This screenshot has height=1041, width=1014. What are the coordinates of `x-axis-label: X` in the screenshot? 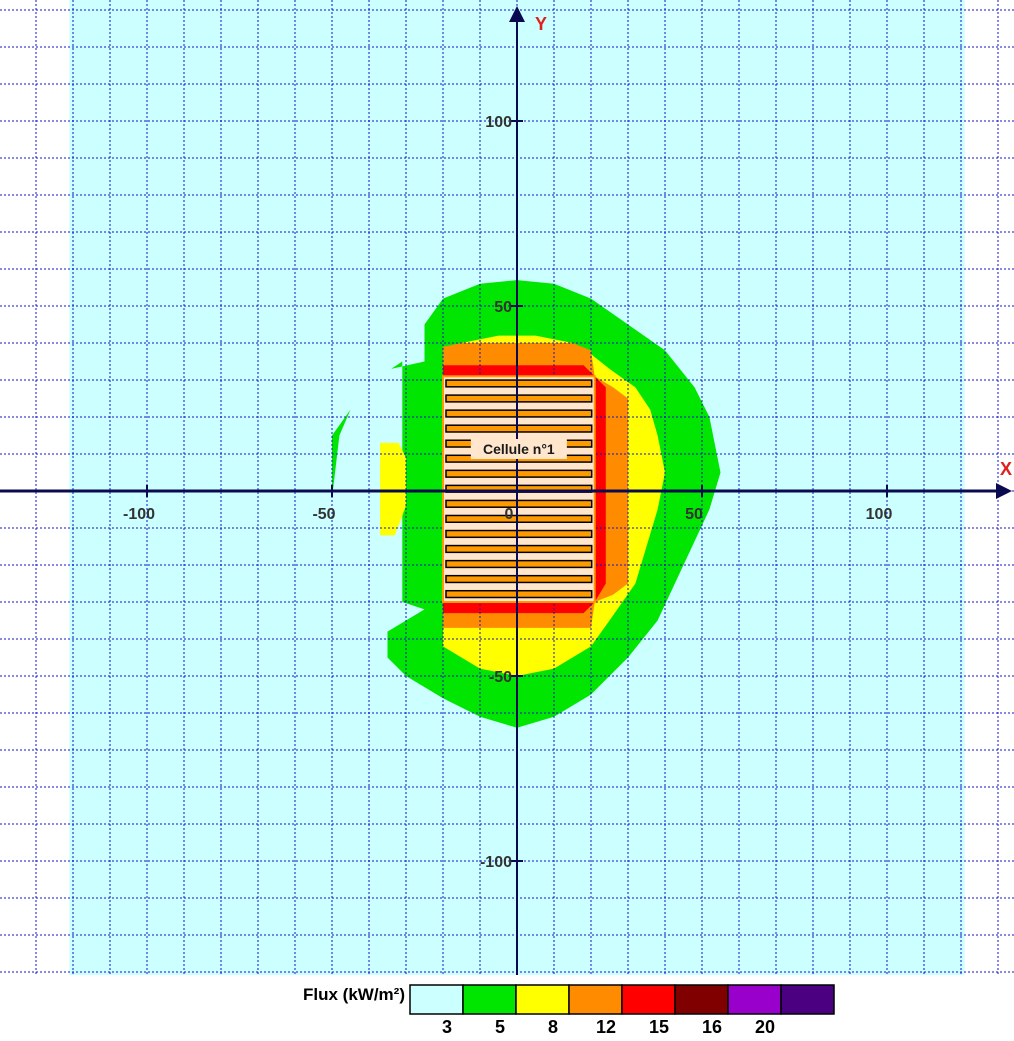 It's located at (1006, 469).